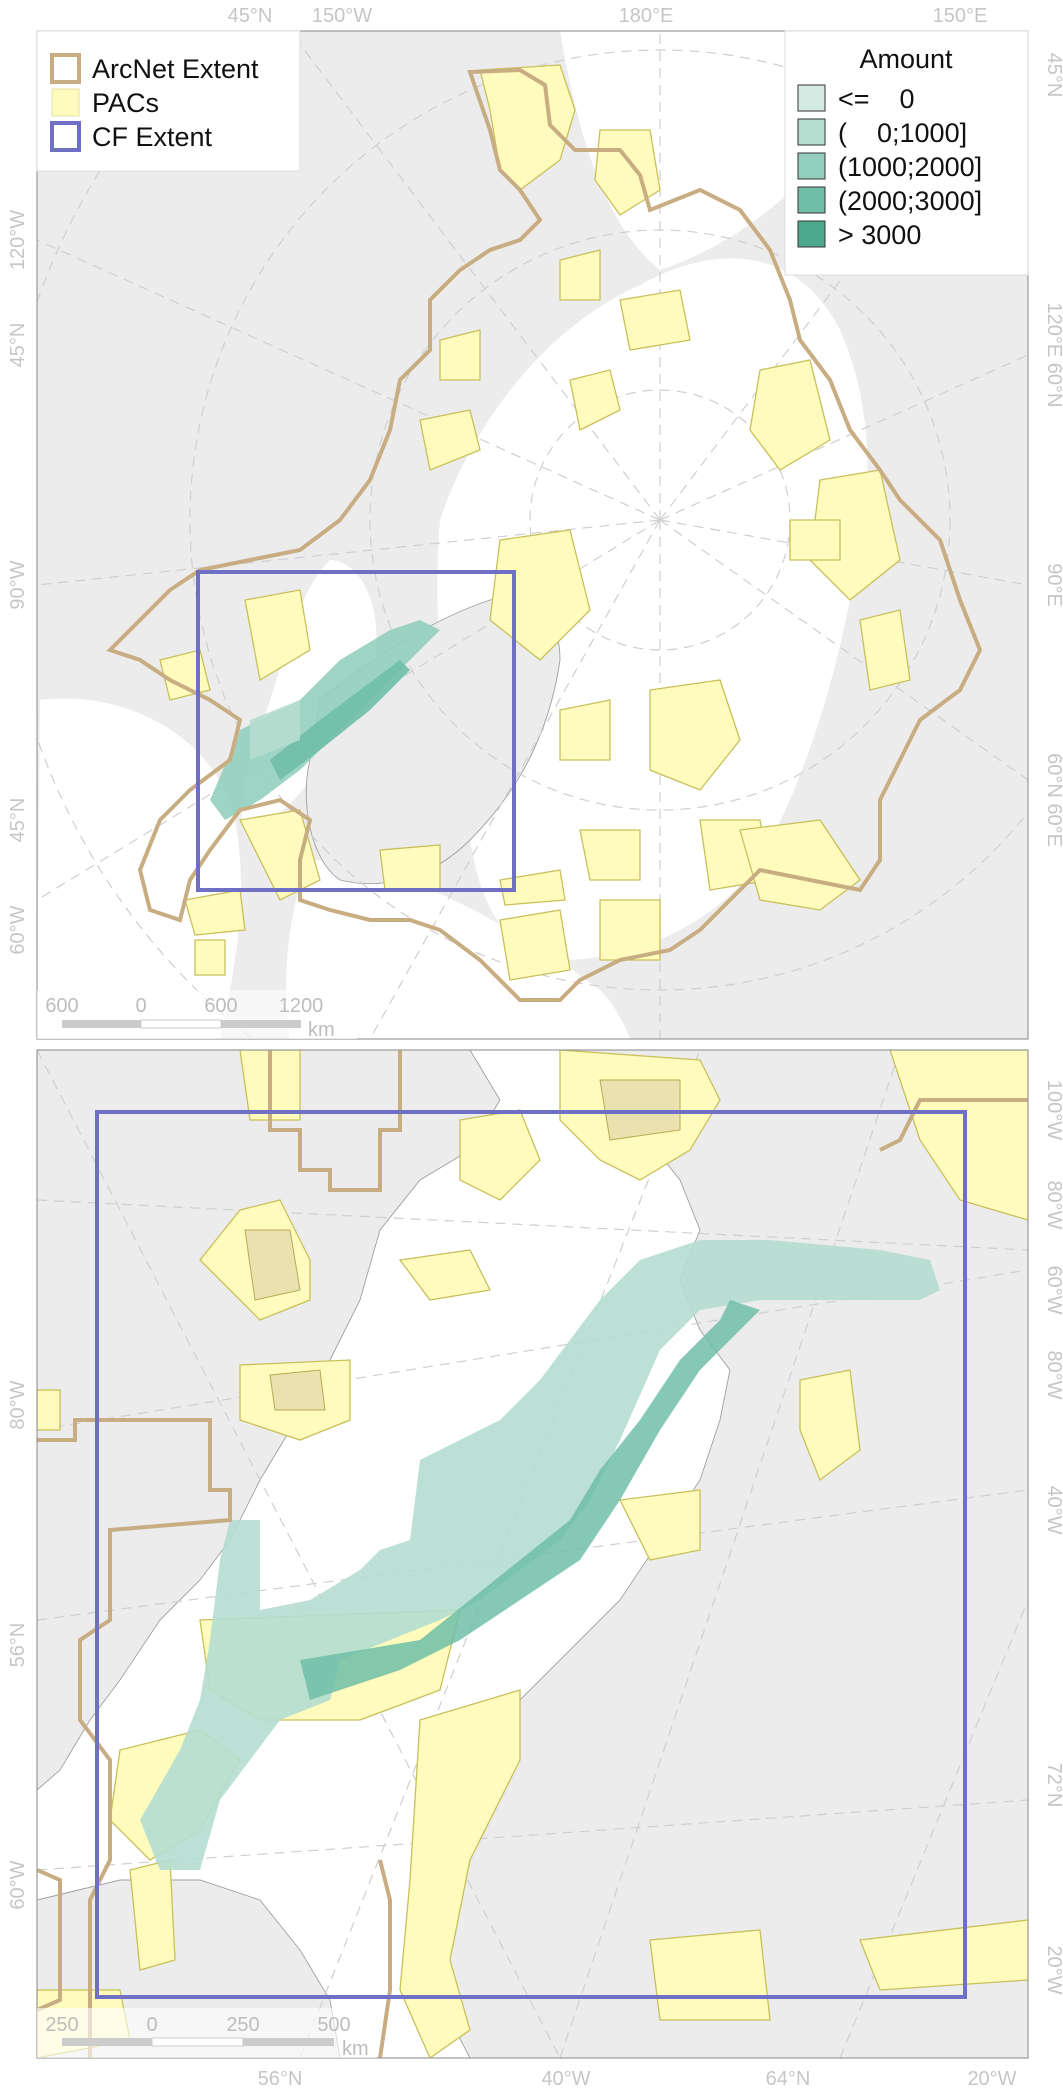  Describe the element at coordinates (301, 1006) in the screenshot. I see `scale-tick: 1200` at that location.